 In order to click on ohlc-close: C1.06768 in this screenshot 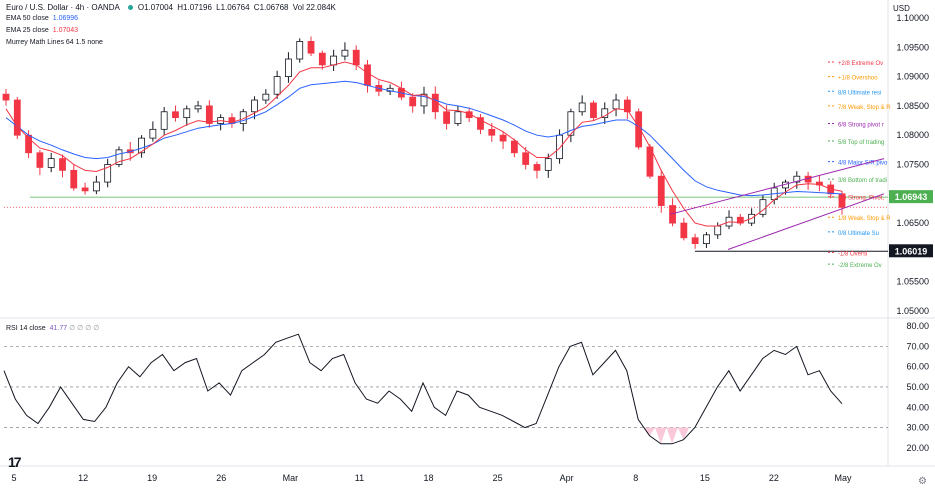, I will do `click(271, 7)`.